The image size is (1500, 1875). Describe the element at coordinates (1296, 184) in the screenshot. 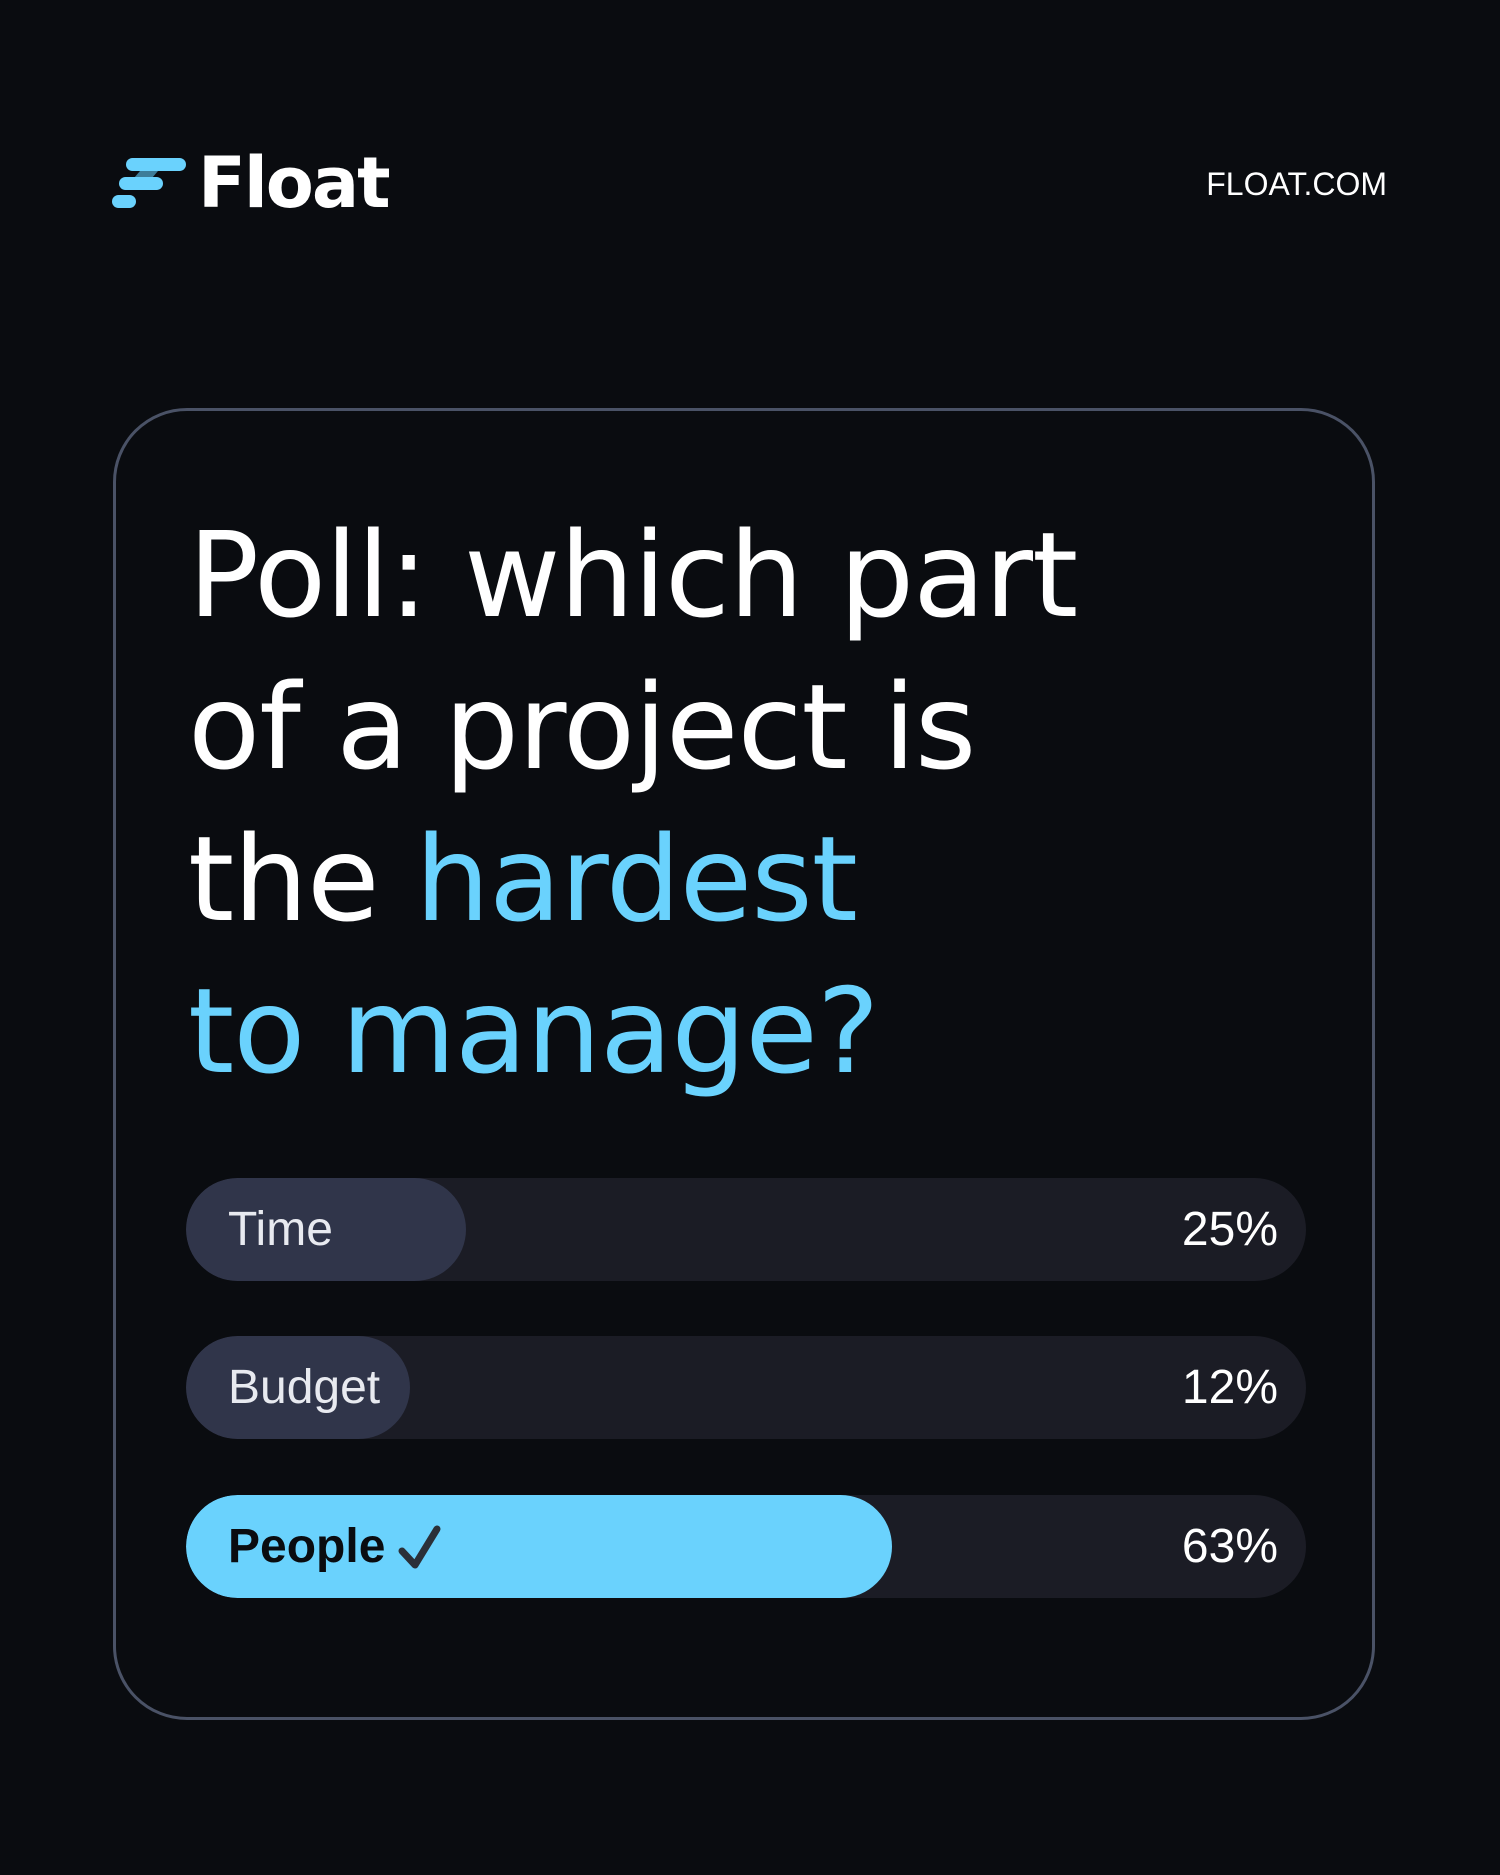

I see `site-url: FLOAT.COM` at that location.